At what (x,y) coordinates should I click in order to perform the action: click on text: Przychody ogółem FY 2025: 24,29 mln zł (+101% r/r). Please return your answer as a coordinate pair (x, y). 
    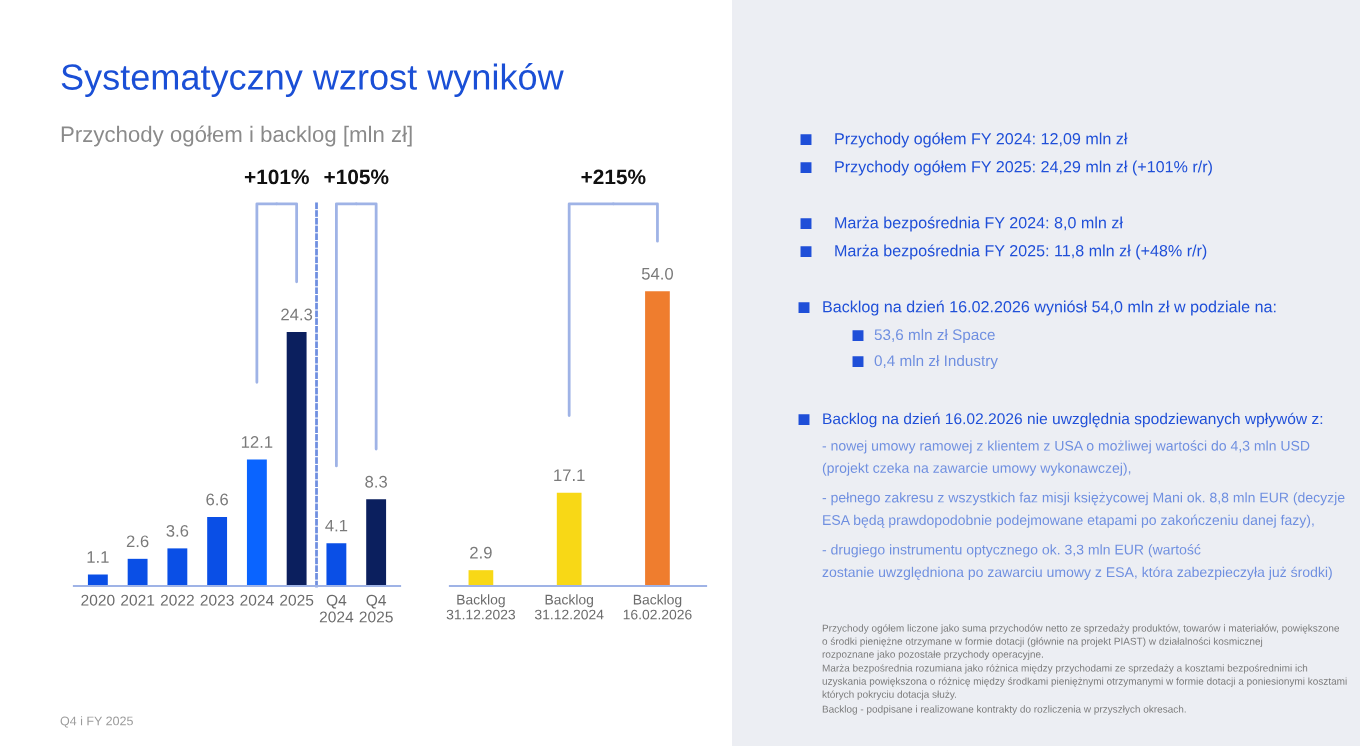
    Looking at the image, I should click on (1023, 168).